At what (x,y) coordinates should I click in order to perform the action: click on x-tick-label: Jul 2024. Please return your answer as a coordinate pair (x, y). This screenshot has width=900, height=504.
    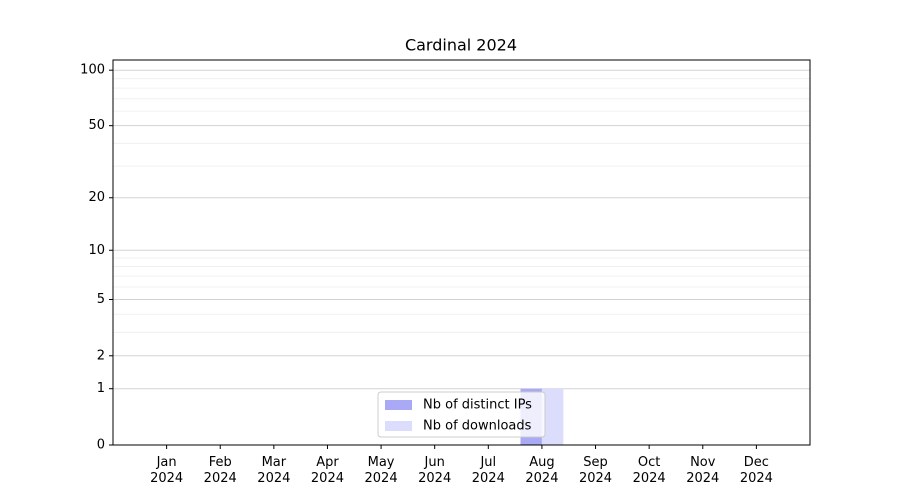
    Looking at the image, I should click on (488, 470).